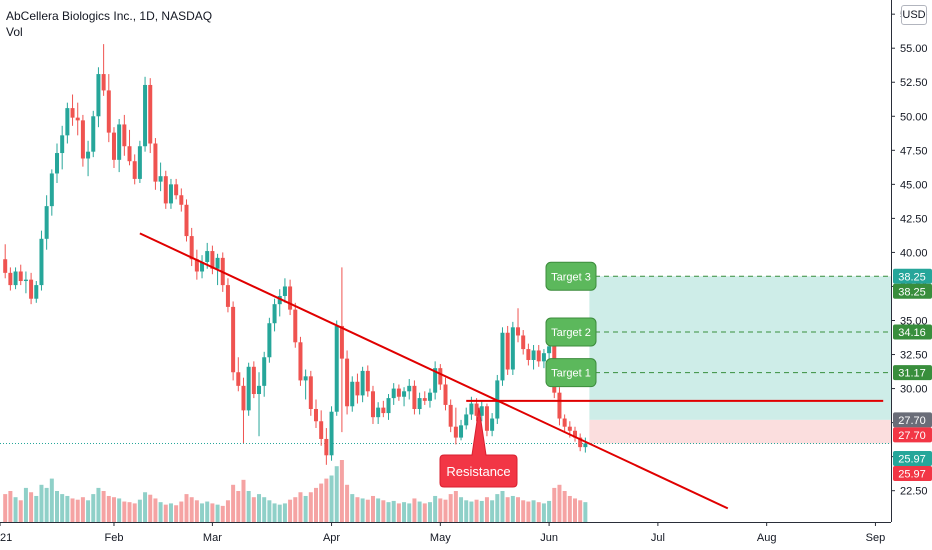 The image size is (932, 550). Describe the element at coordinates (914, 83) in the screenshot. I see `y-tick-label: 52.50` at that location.